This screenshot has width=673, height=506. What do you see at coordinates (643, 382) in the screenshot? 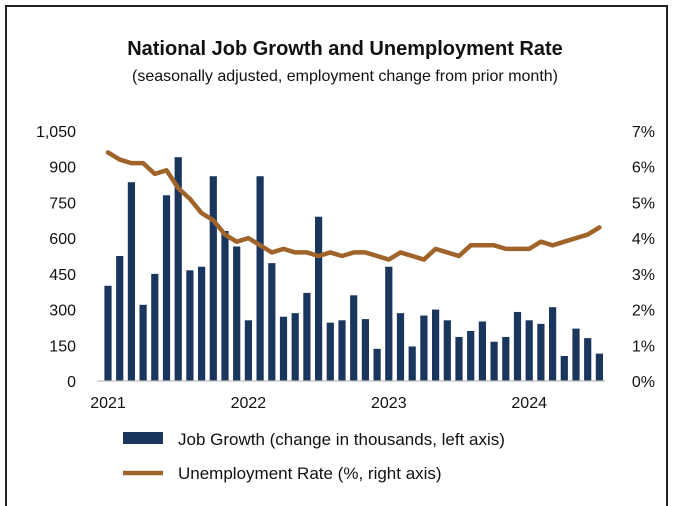
I see `right-axis-tick-label: 0%` at bounding box center [643, 382].